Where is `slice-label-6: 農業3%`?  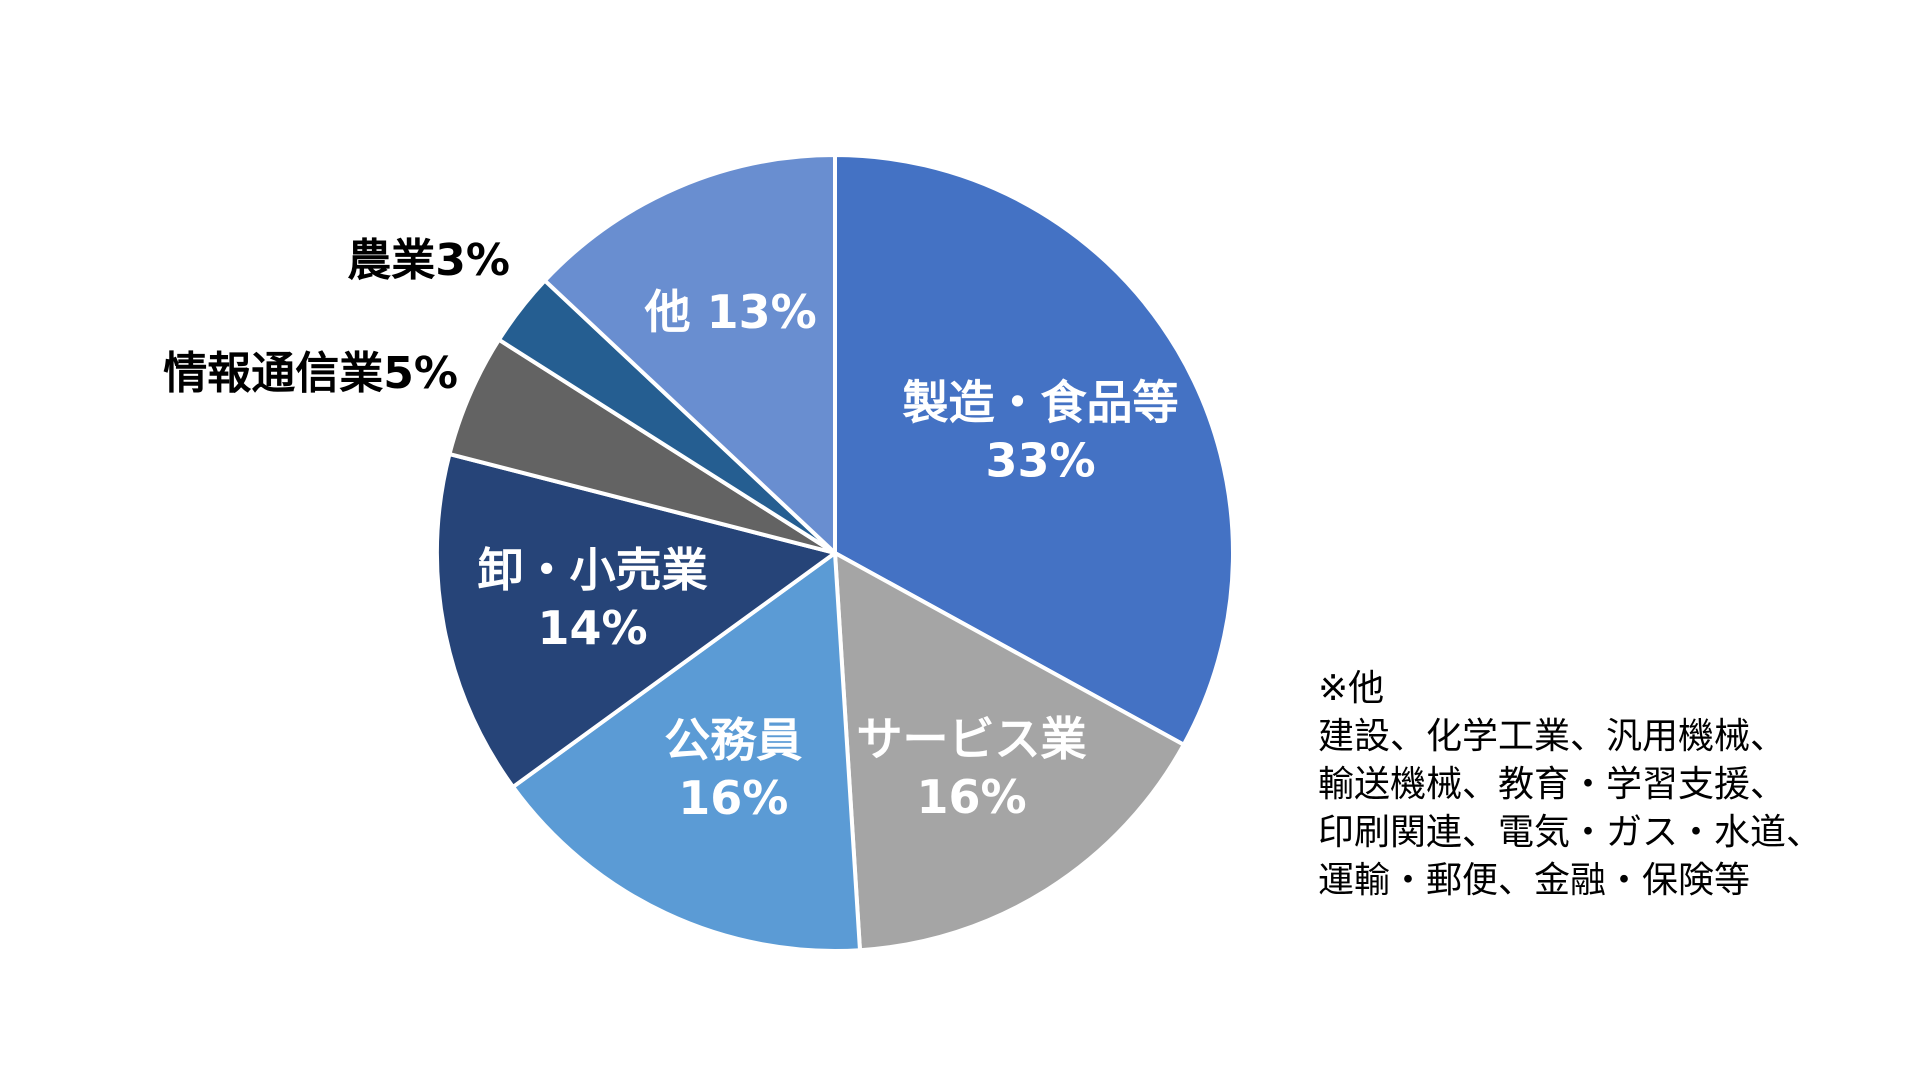
slice-label-6: 農業3% is located at coordinates (428, 260).